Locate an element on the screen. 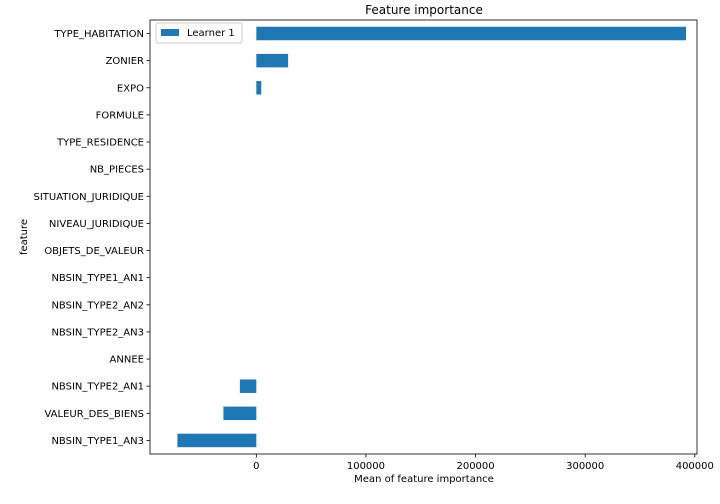 The height and width of the screenshot is (504, 720). legend-label: Learner 1 is located at coordinates (211, 33).